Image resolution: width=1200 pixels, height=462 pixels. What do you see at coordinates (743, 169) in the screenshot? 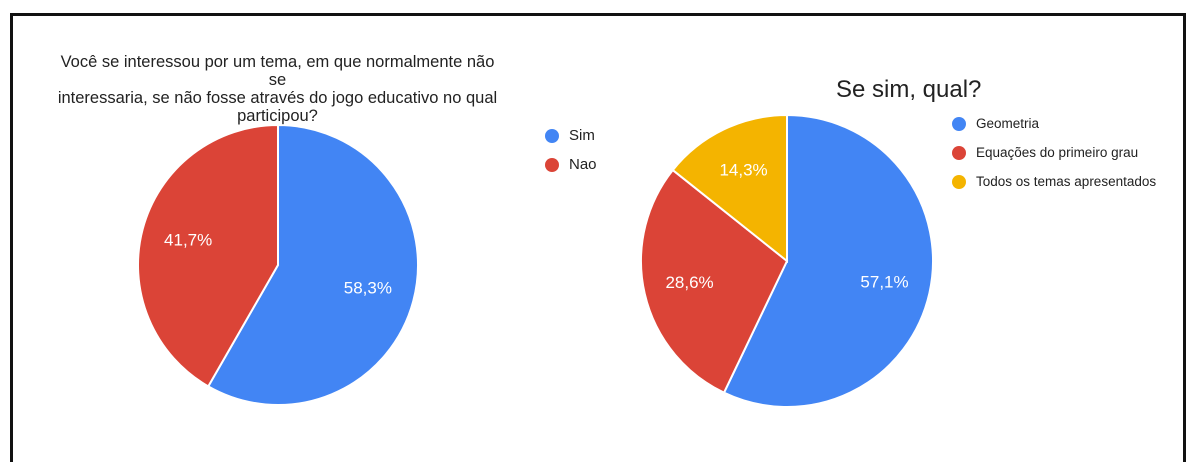
I see `pie-2-value-label: 14,3%` at bounding box center [743, 169].